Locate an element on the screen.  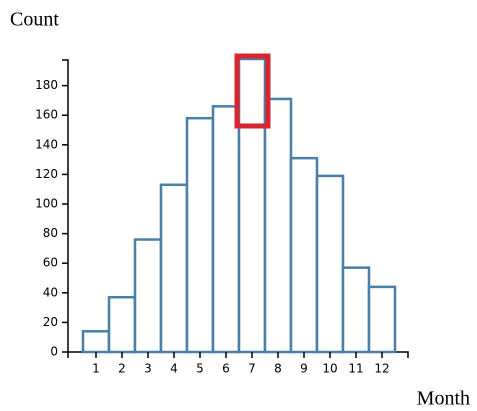
y-axis-label: Count is located at coordinates (34, 20).